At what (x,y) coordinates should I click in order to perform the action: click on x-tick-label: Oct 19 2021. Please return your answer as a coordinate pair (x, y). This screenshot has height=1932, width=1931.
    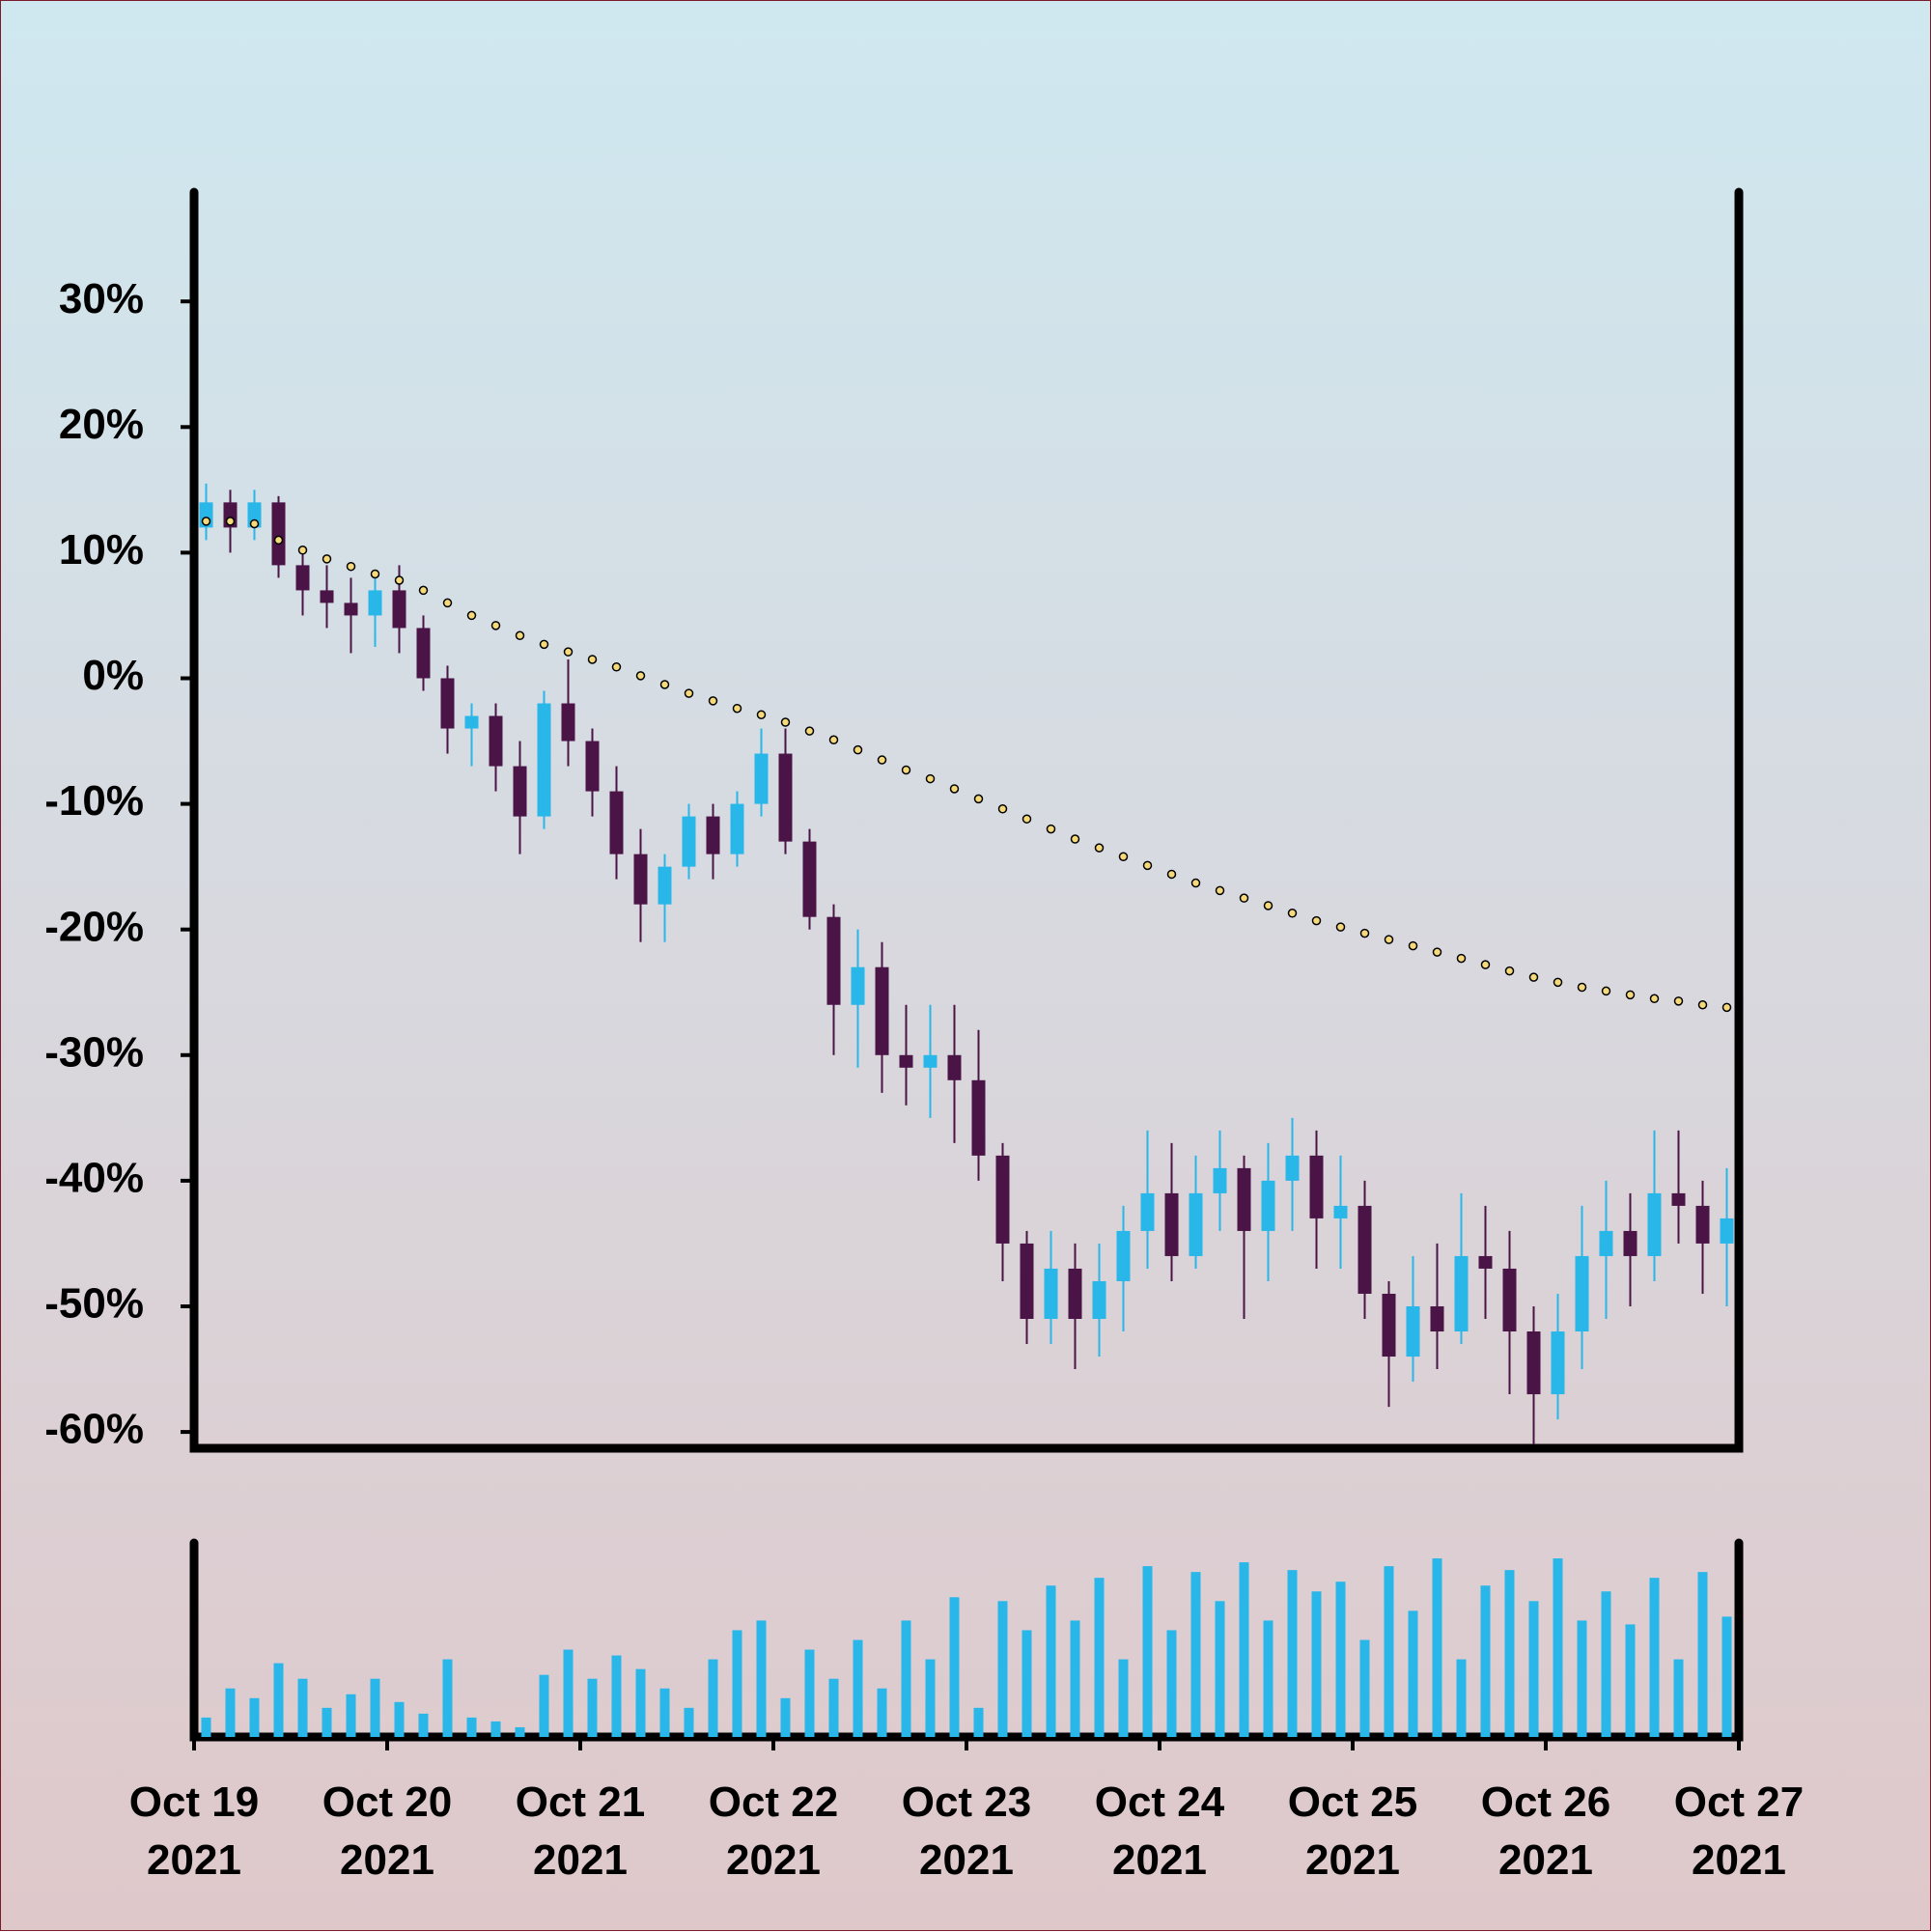
    Looking at the image, I should click on (194, 1831).